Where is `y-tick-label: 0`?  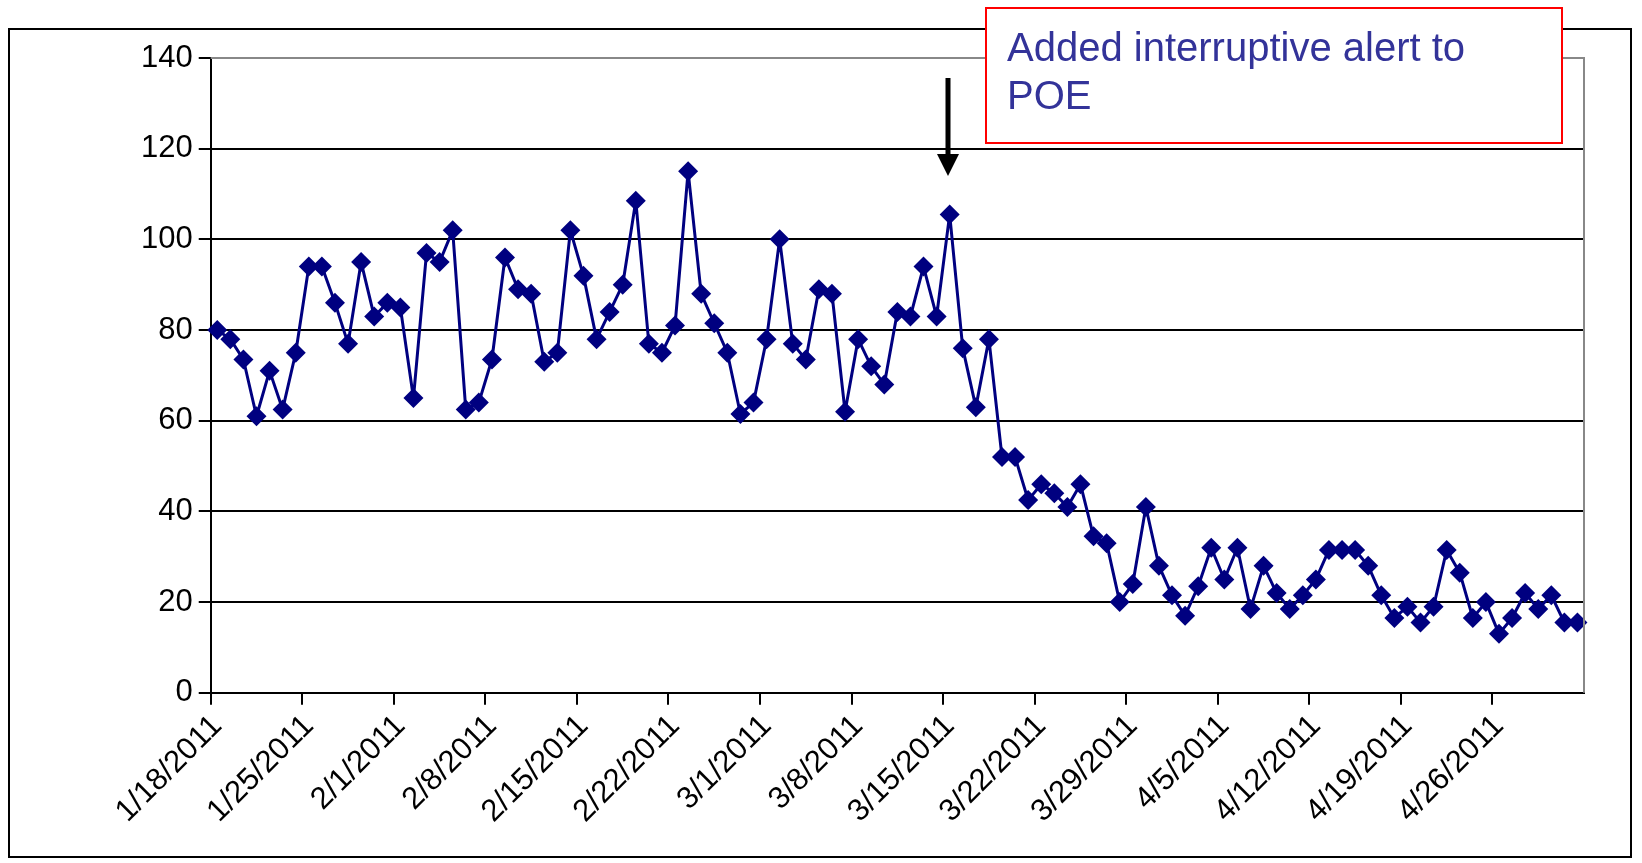 y-tick-label: 0 is located at coordinates (184, 691).